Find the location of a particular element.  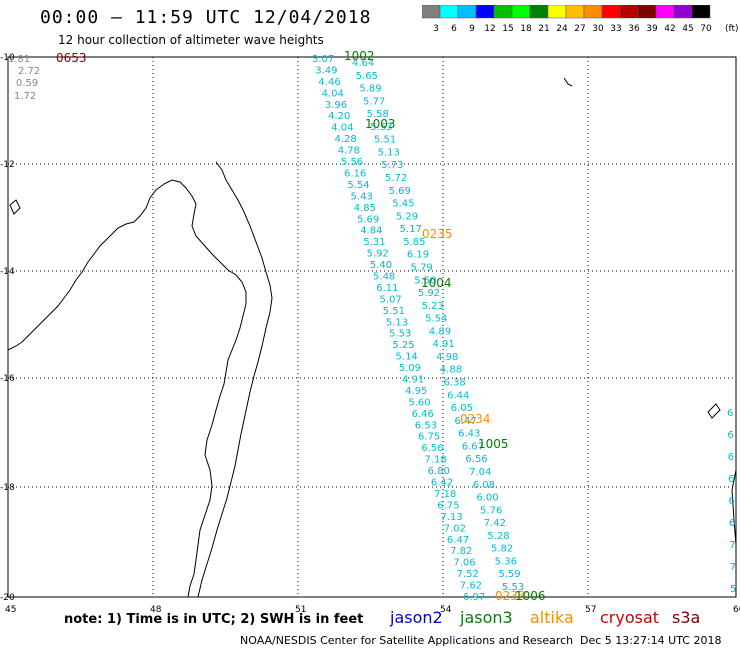

wave-height-value: 6.16 is located at coordinates (355, 173).